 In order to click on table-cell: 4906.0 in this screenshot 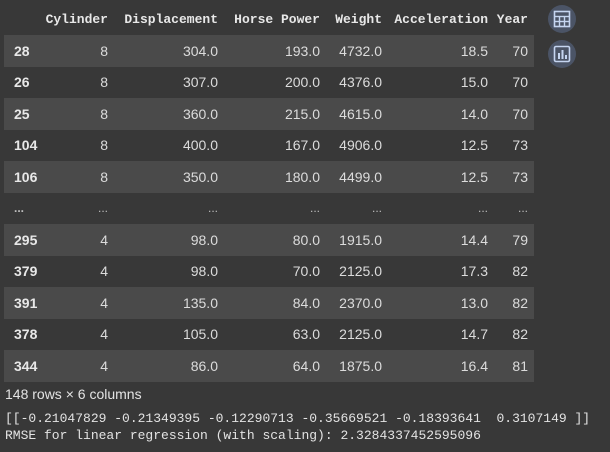, I will do `click(360, 145)`.